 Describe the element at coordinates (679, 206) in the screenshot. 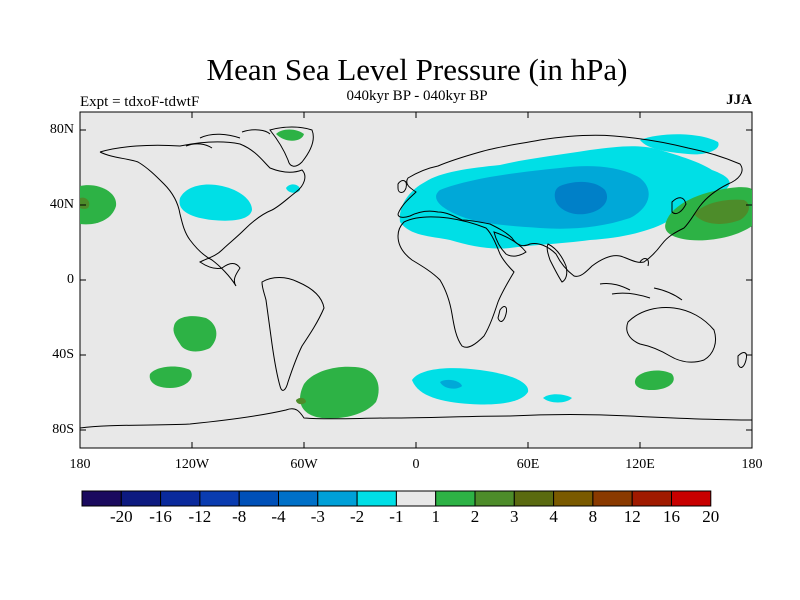

I see `coastline-japan` at that location.